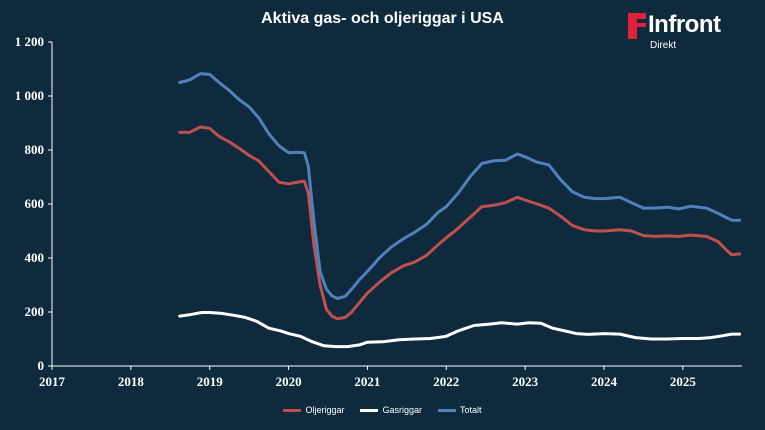 The height and width of the screenshot is (430, 765). Describe the element at coordinates (447, 410) in the screenshot. I see `legend-swatch-totalt` at that location.